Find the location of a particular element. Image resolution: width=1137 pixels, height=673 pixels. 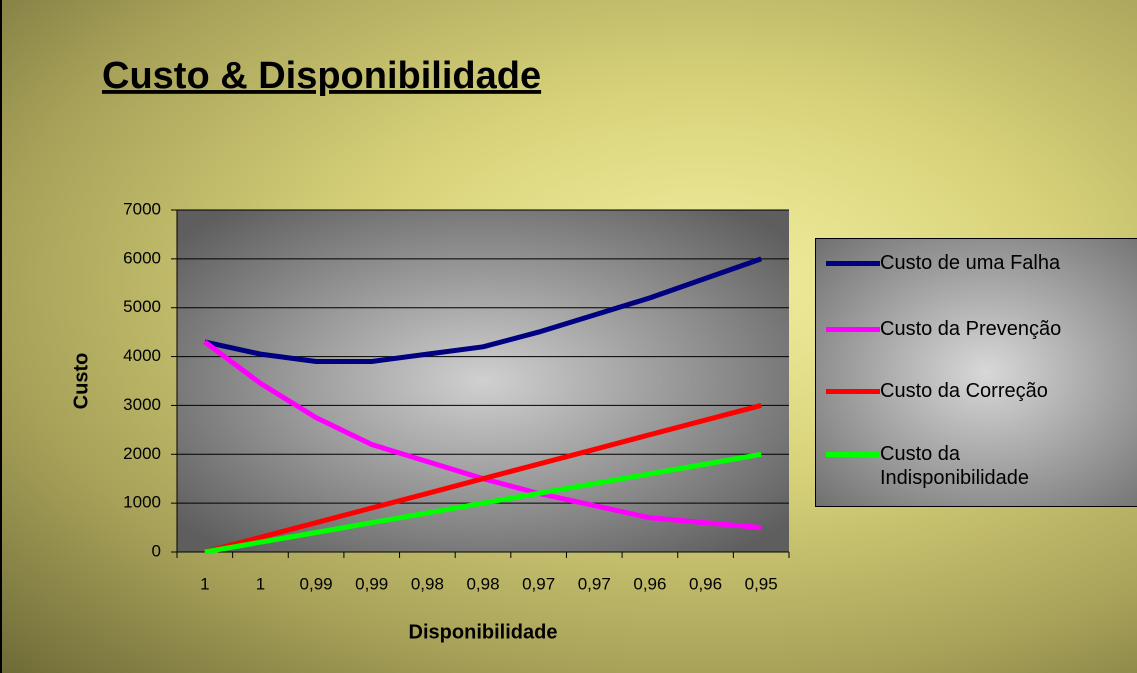

y-tick-label: 5000 is located at coordinates (142, 306).